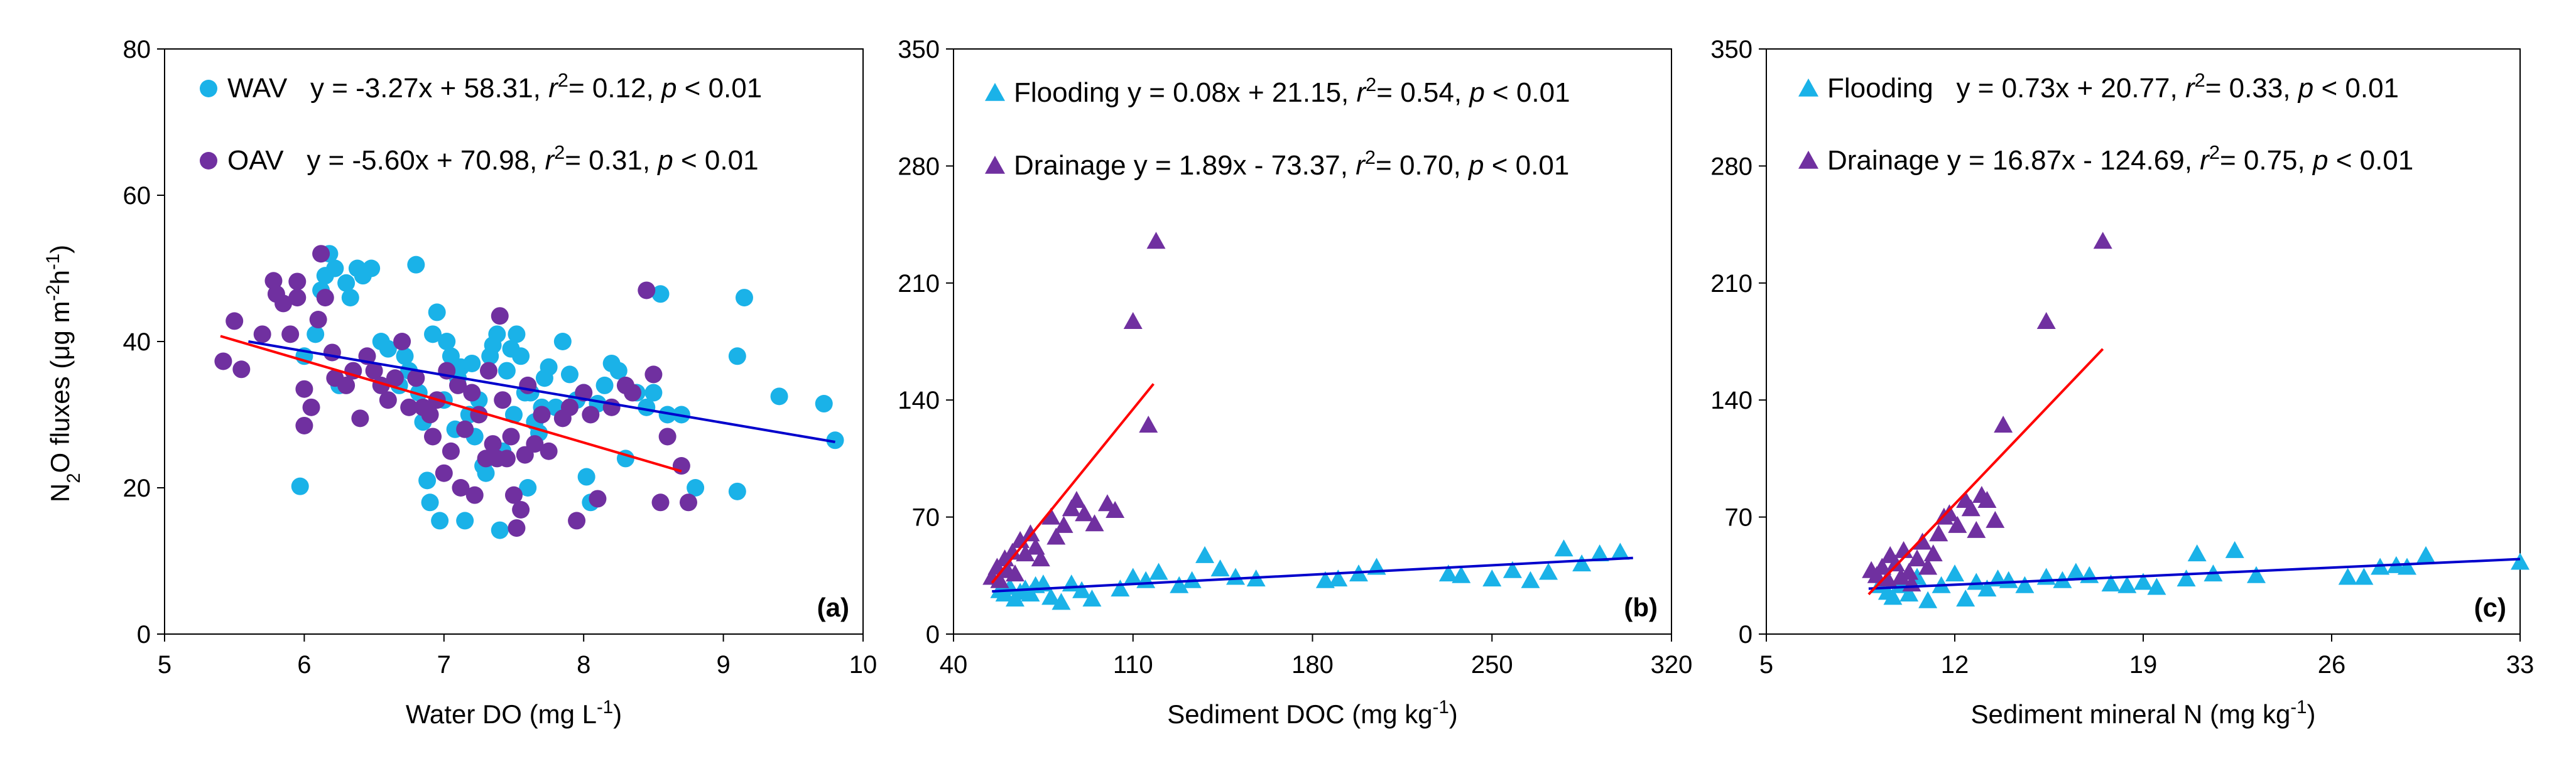  What do you see at coordinates (1133, 665) in the screenshot?
I see `x-tick-label: 110` at bounding box center [1133, 665].